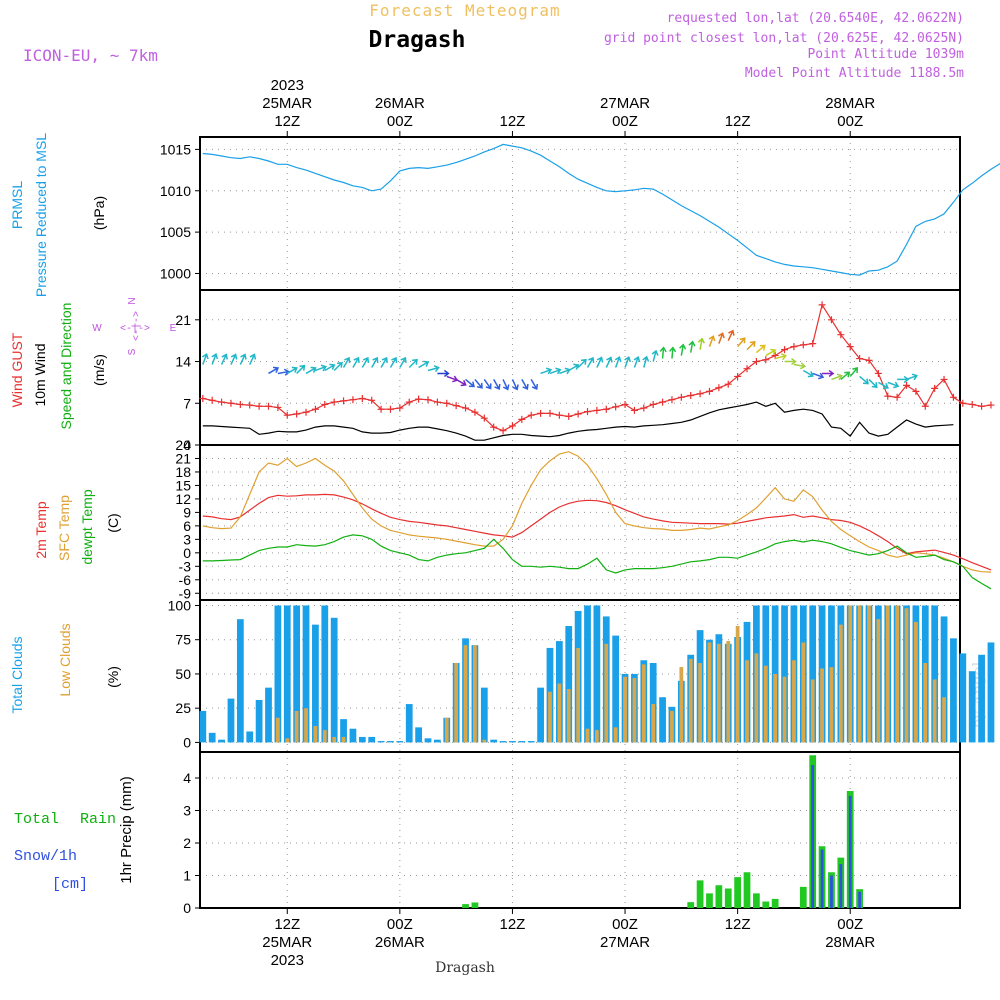  What do you see at coordinates (187, 908) in the screenshot?
I see `y-tick-label: 0` at bounding box center [187, 908].